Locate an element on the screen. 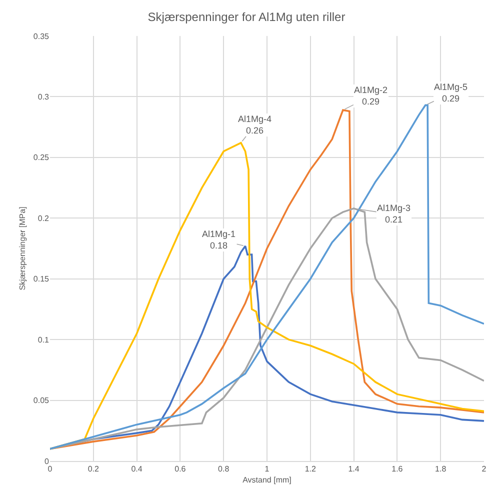 Image resolution: width=493 pixels, height=497 pixels. y-tick-label: 0.3 is located at coordinates (44, 97).